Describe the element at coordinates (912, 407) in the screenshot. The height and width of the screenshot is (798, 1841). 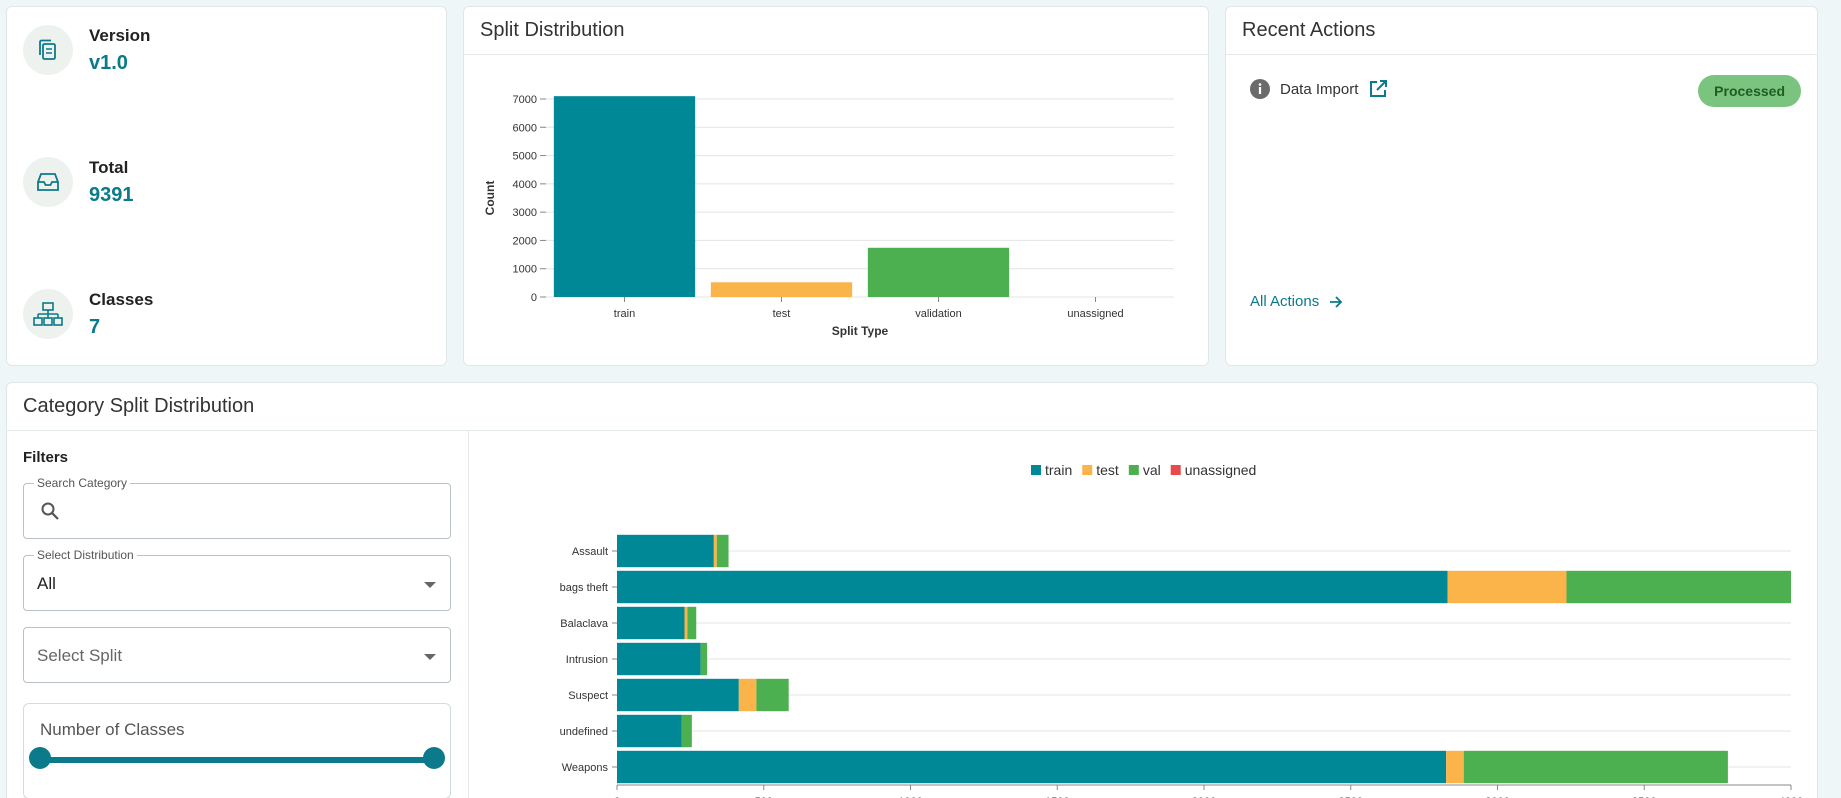
I see `card-title: Category Split Distribution` at that location.